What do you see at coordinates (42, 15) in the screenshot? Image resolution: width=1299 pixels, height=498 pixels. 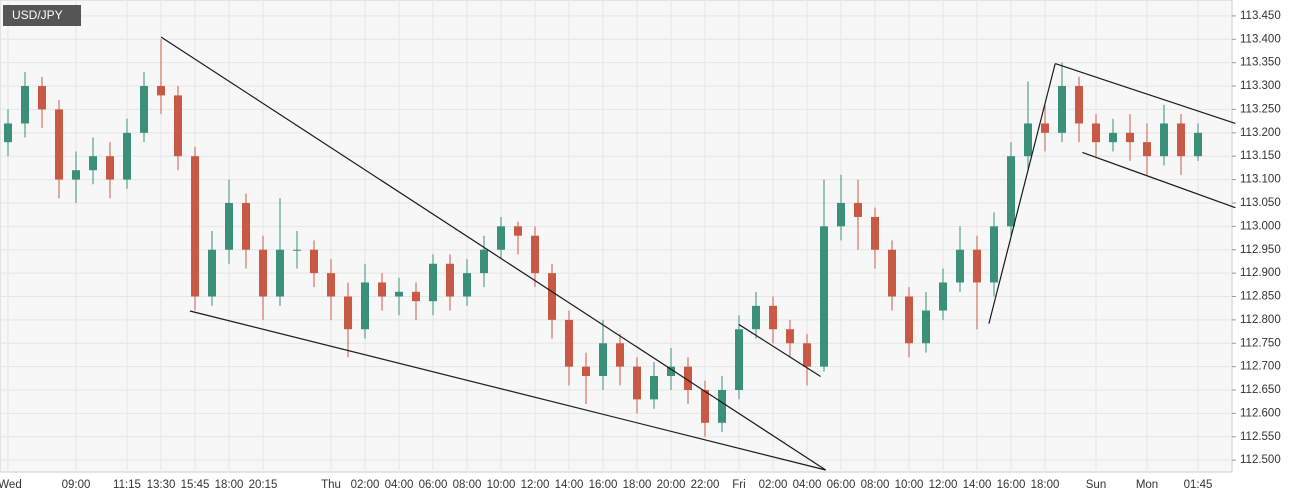 I see `title-box` at bounding box center [42, 15].